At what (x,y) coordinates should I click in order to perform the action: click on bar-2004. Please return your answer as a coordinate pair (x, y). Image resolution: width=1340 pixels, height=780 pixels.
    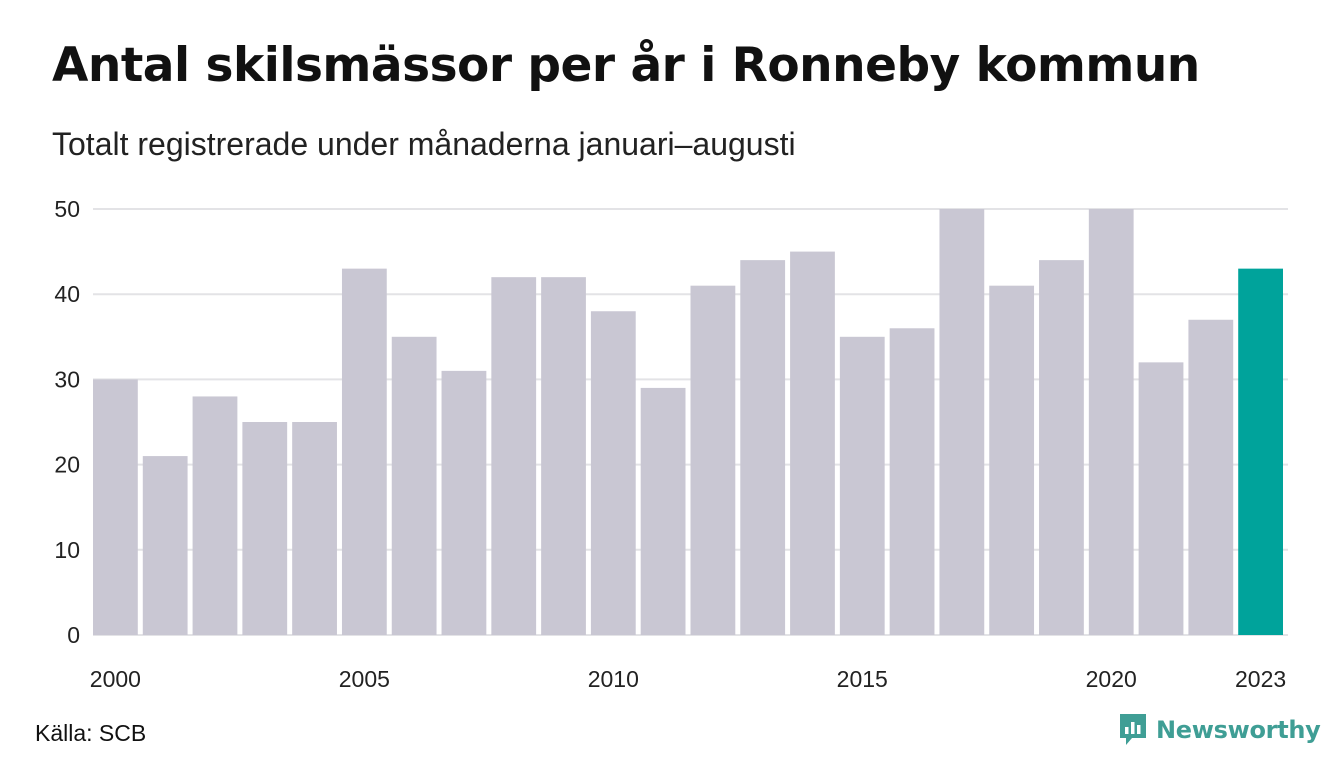
    Looking at the image, I should click on (314, 528).